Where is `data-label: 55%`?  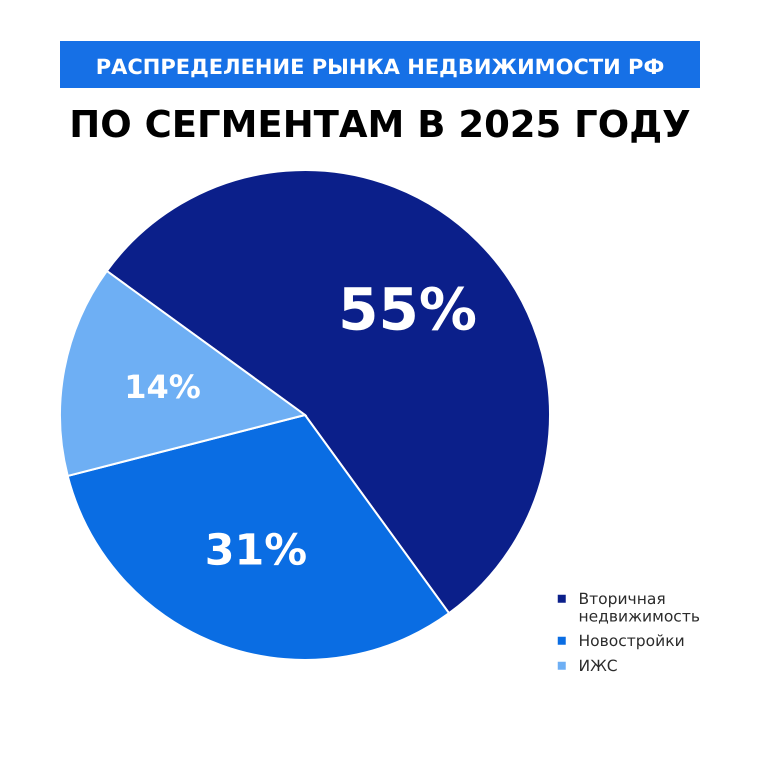 data-label: 55% is located at coordinates (407, 309).